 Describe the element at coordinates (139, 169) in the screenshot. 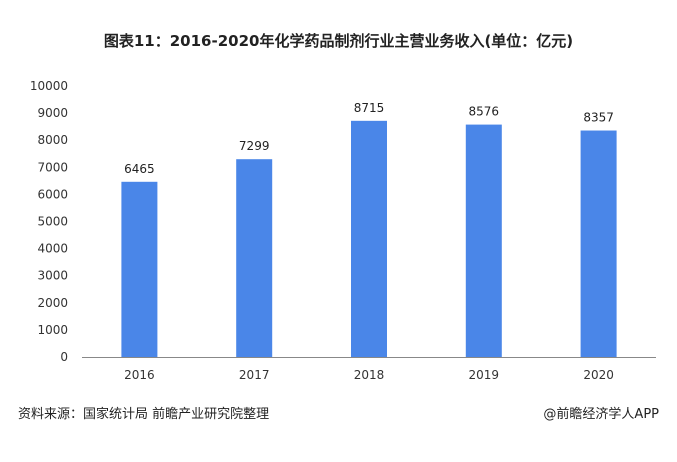

I see `data-label: 6465` at that location.